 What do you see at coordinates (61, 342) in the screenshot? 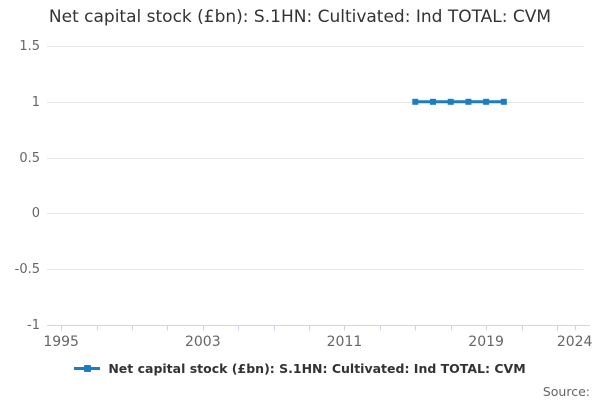
I see `x-axis-tick-label: 1995` at bounding box center [61, 342].